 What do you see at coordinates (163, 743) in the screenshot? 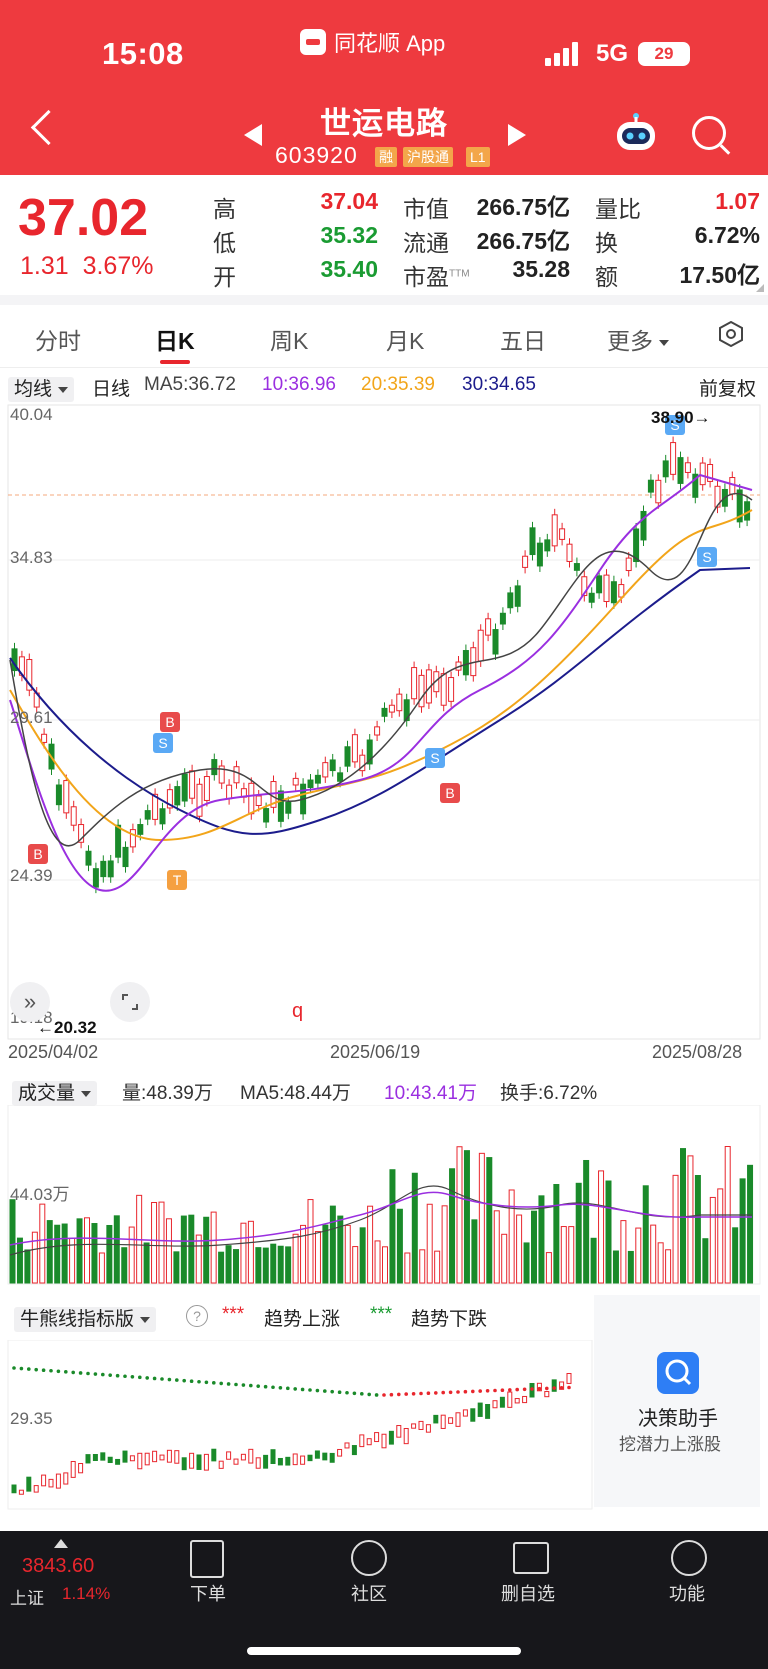
I see `signal-sell-1: S` at bounding box center [163, 743].